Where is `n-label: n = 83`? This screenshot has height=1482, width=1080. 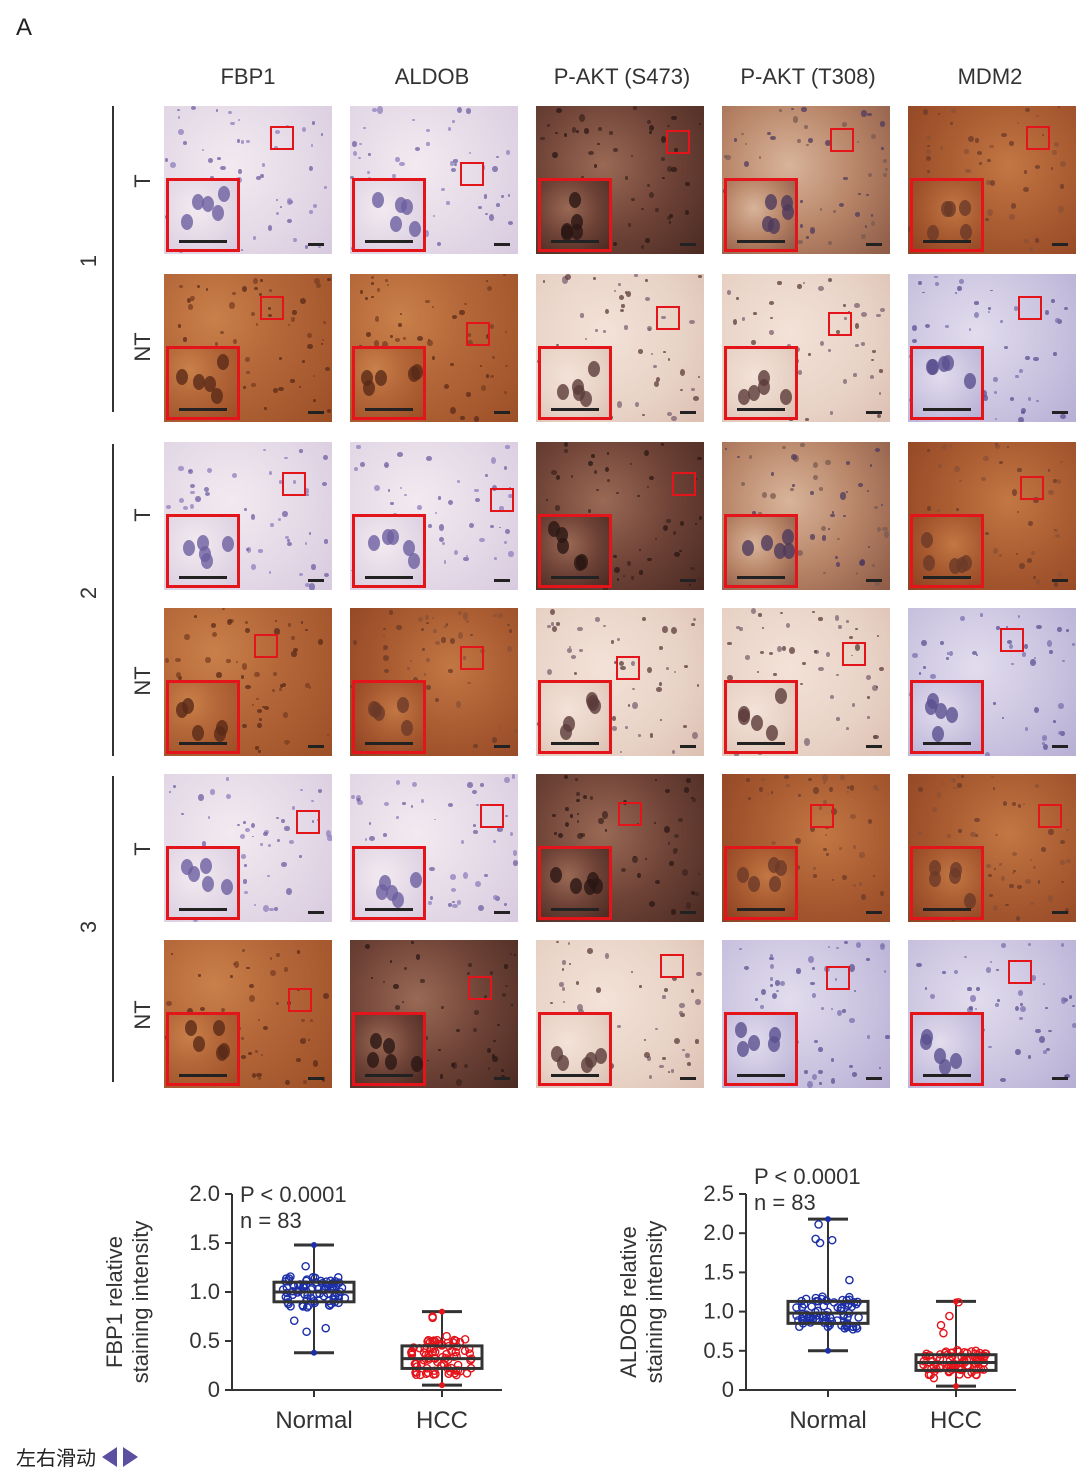
n-label: n = 83 is located at coordinates (271, 1220).